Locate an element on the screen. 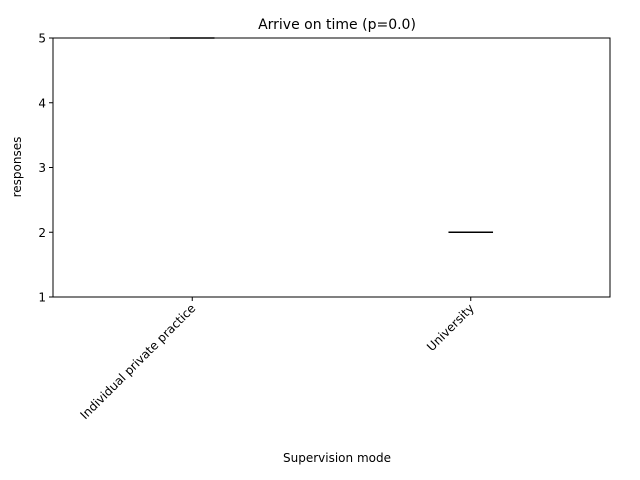 This screenshot has width=640, height=480. chart-title: Arrive on time (p=0.0) is located at coordinates (337, 25).